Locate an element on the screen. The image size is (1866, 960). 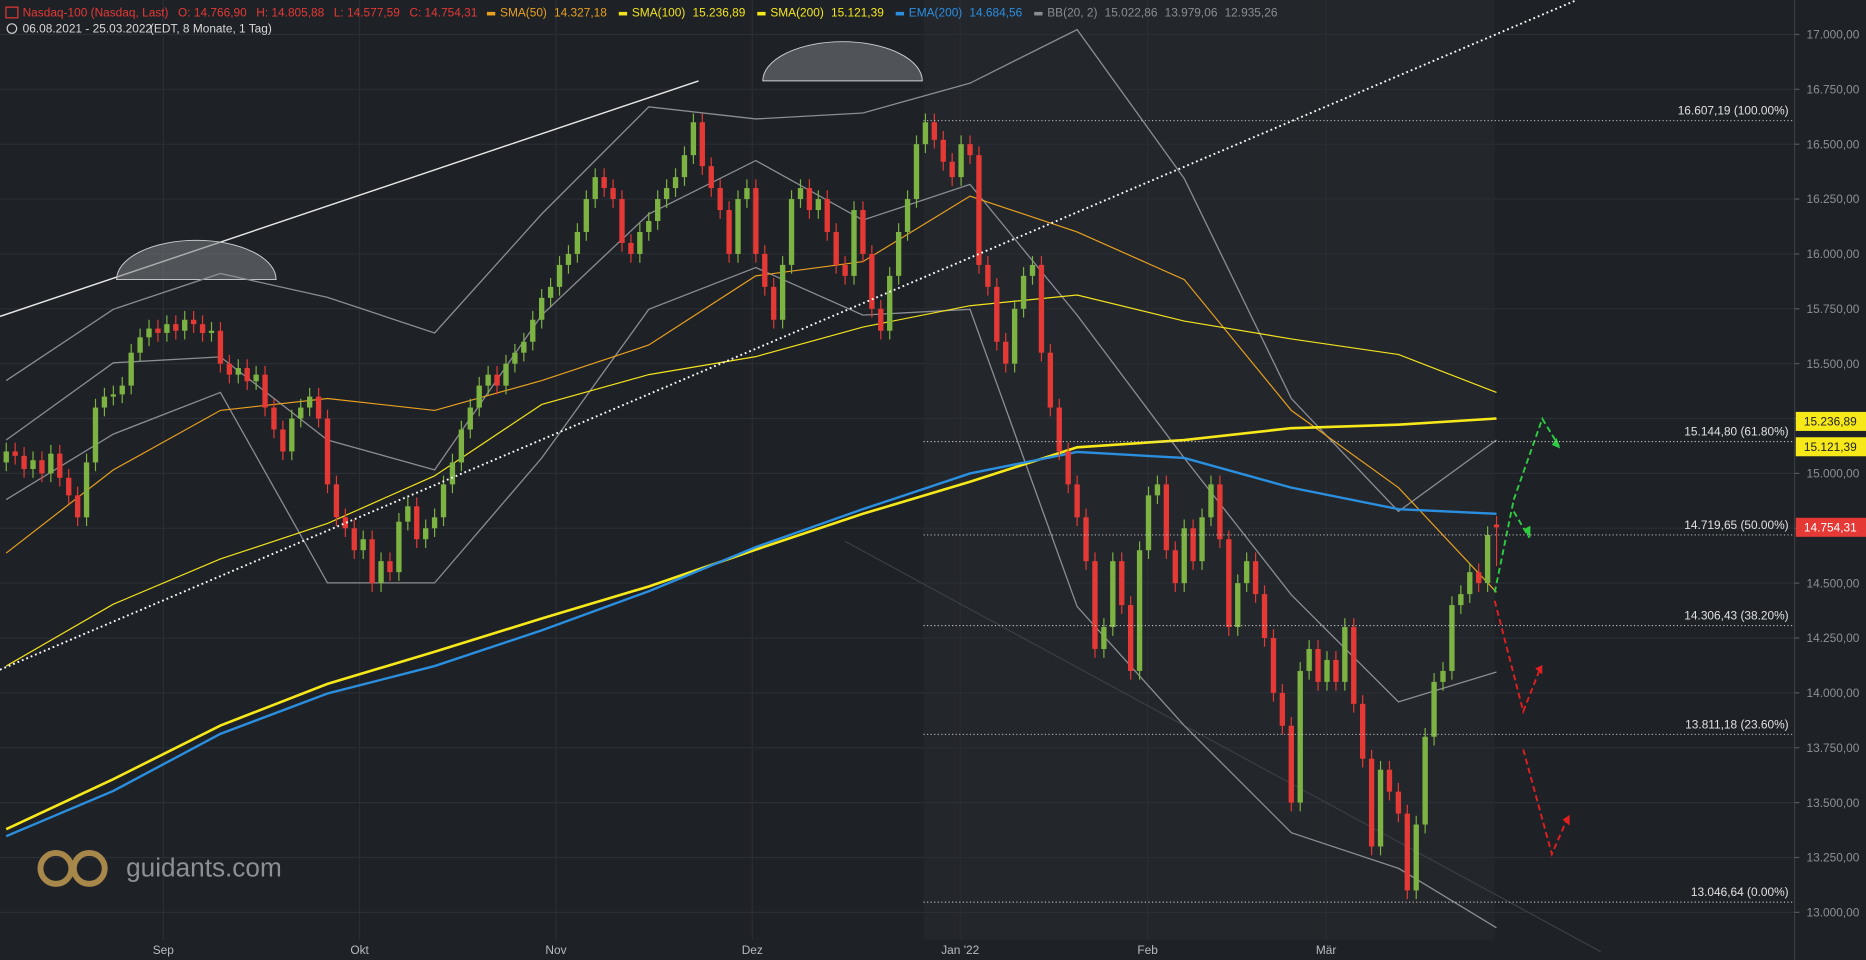
fib-label: 13.046,64 (0.00%) is located at coordinates (1740, 892).